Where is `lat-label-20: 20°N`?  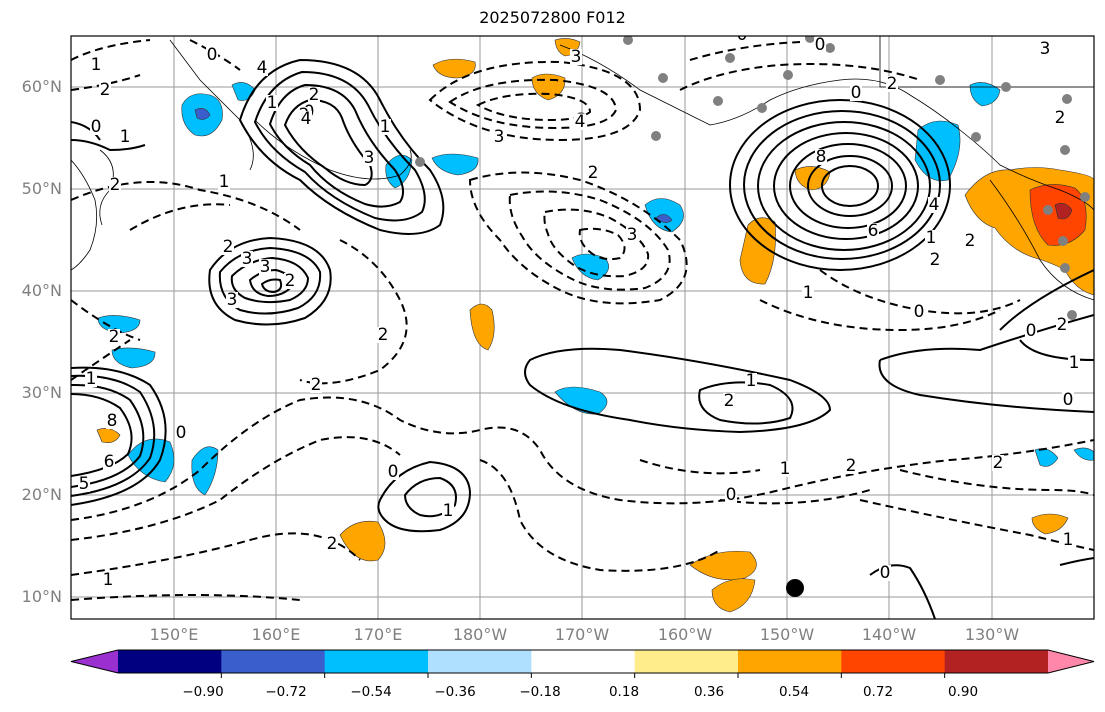 lat-label-20: 20°N is located at coordinates (41, 494).